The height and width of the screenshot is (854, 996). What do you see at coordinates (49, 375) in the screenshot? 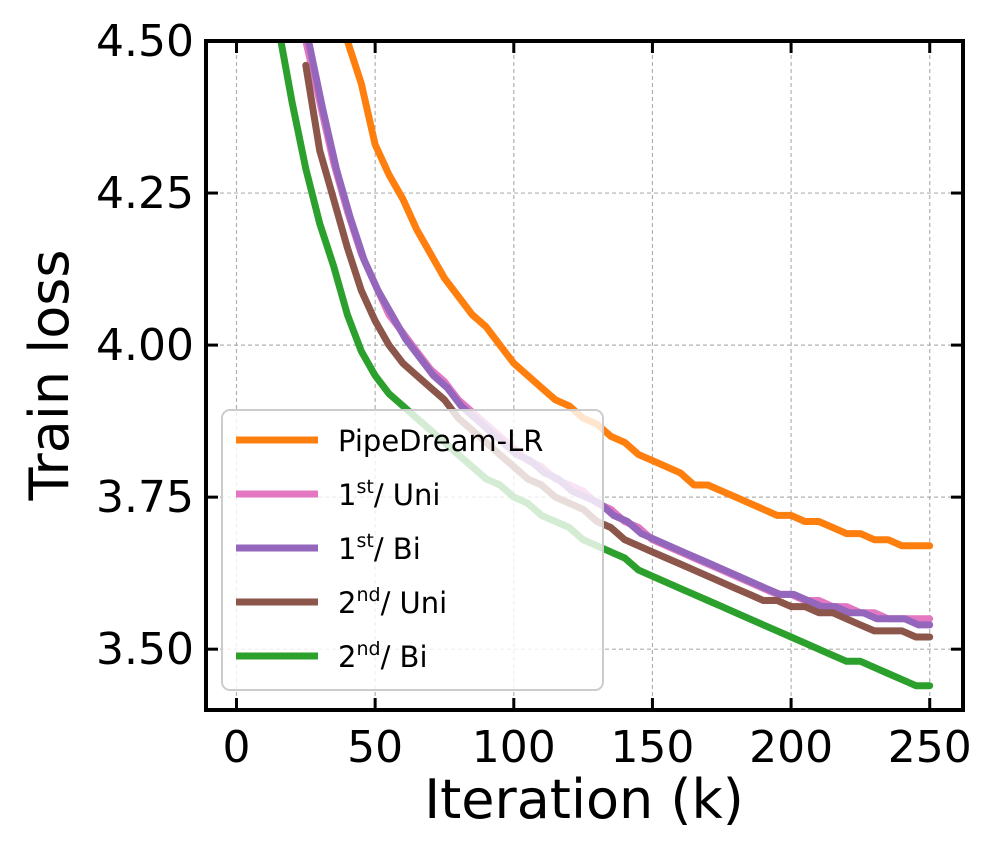
I see `y-axis-title: Train loss` at bounding box center [49, 375].